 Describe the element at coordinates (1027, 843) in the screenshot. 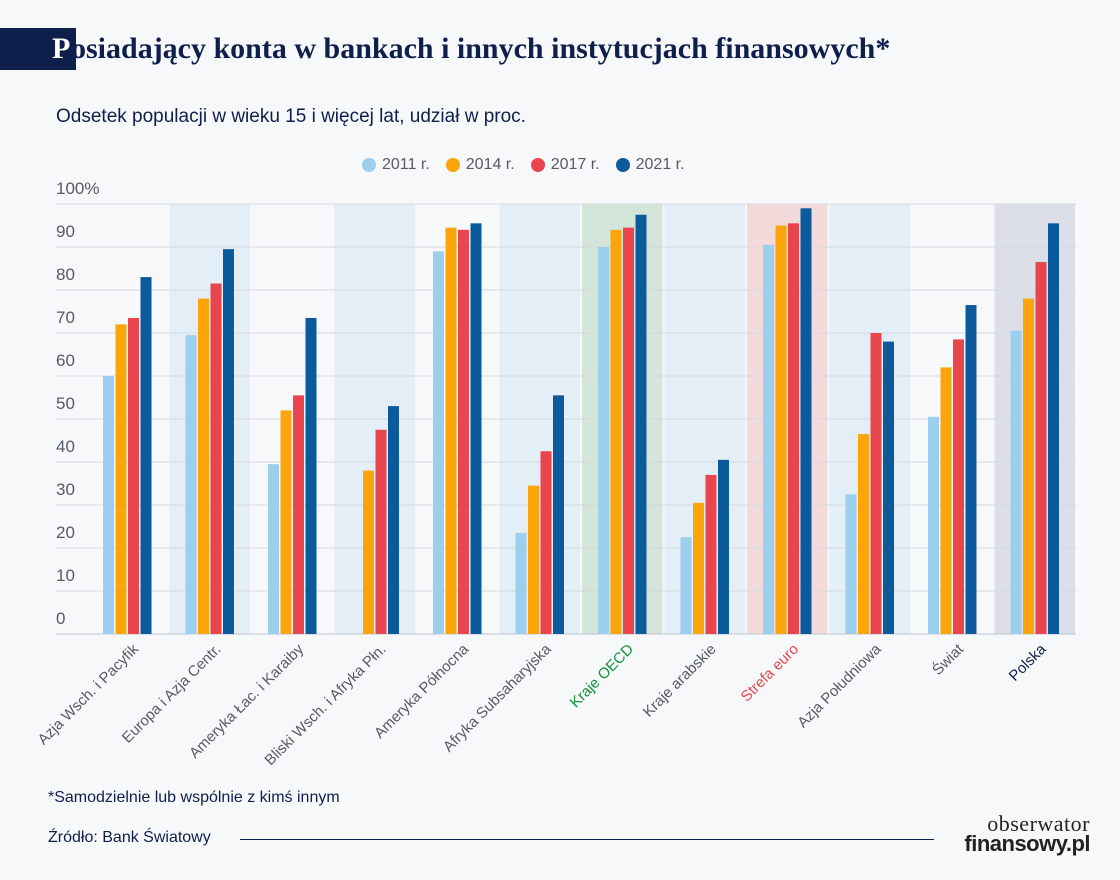

I see `logo-line-2: finansowy.pl` at that location.